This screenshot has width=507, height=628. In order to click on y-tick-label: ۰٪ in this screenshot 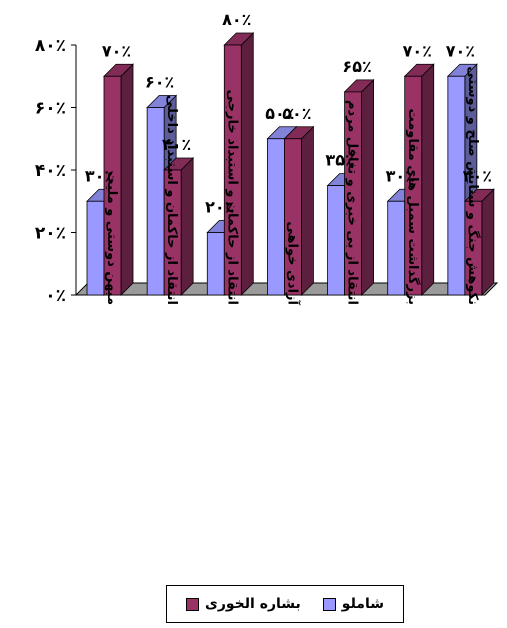, I will do `click(55, 296)`.